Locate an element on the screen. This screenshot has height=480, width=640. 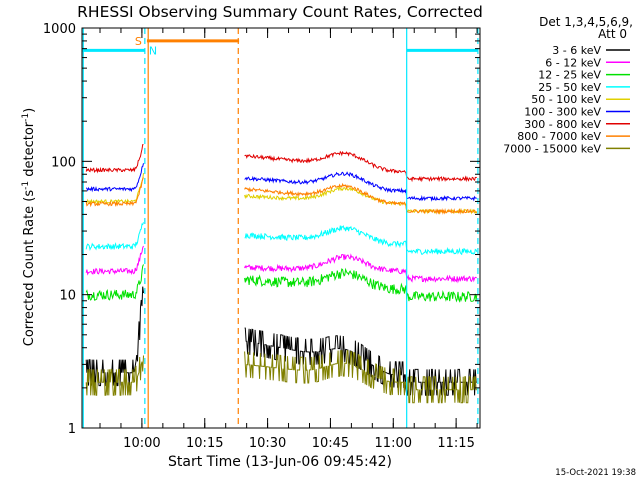
series-line-7-pre is located at coordinates (114, 159).